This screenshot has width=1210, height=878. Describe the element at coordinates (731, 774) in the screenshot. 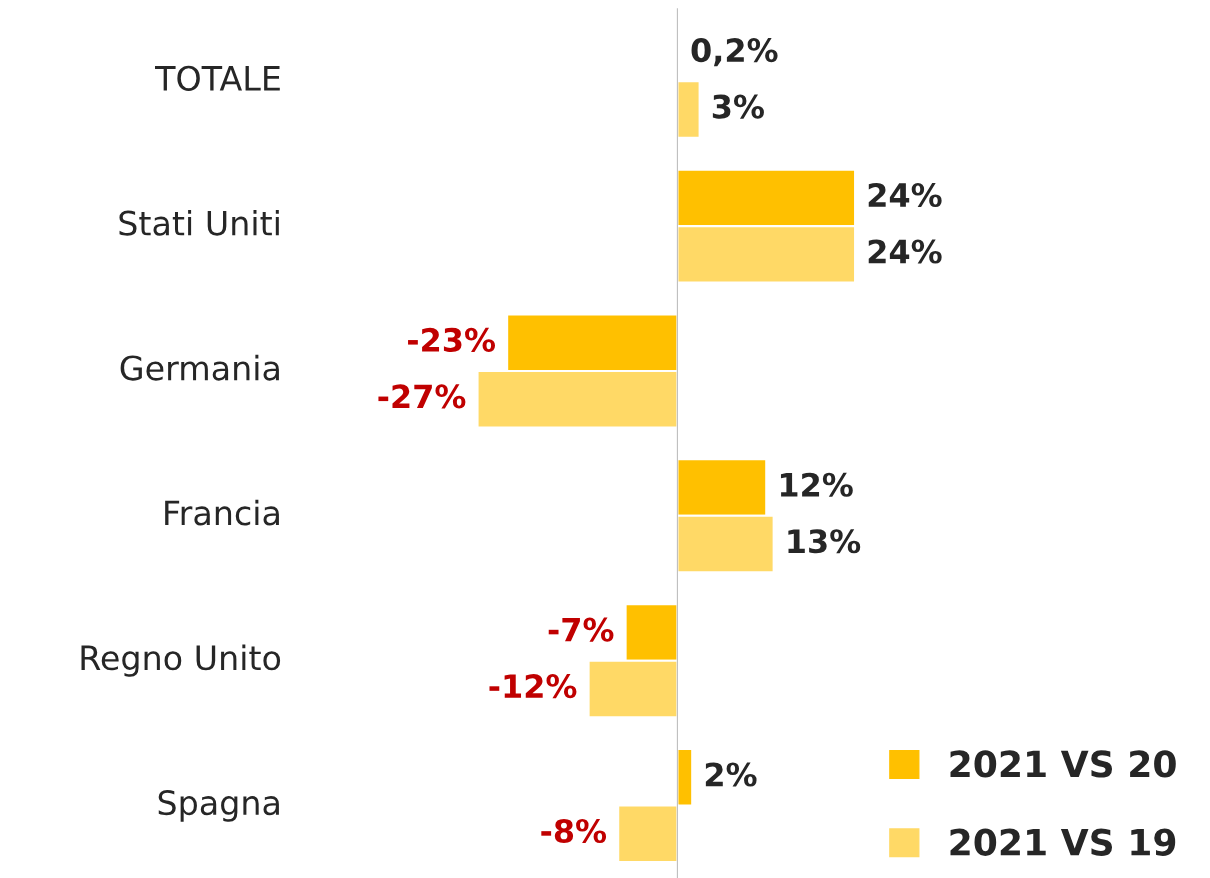

I see `data-label: 2%` at that location.